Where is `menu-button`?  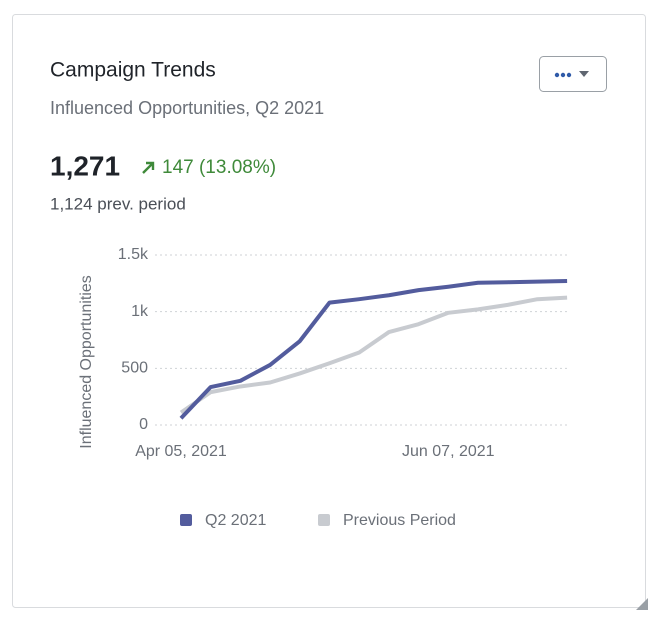
menu-button is located at coordinates (573, 74).